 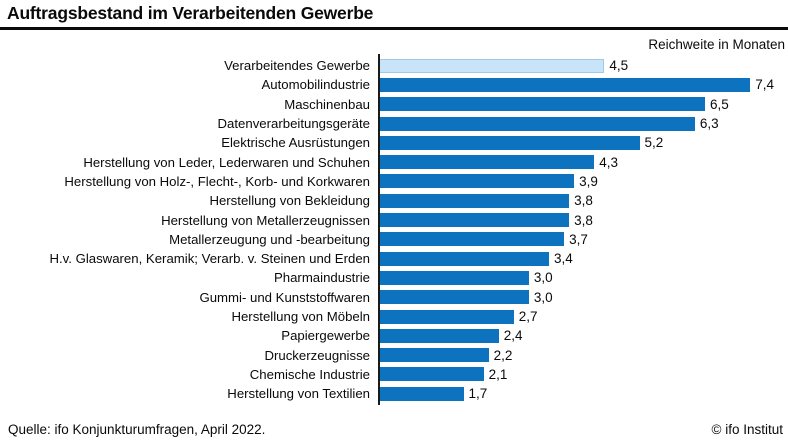 I want to click on category-label: Druckerzeugnisse, so click(x=317, y=355).